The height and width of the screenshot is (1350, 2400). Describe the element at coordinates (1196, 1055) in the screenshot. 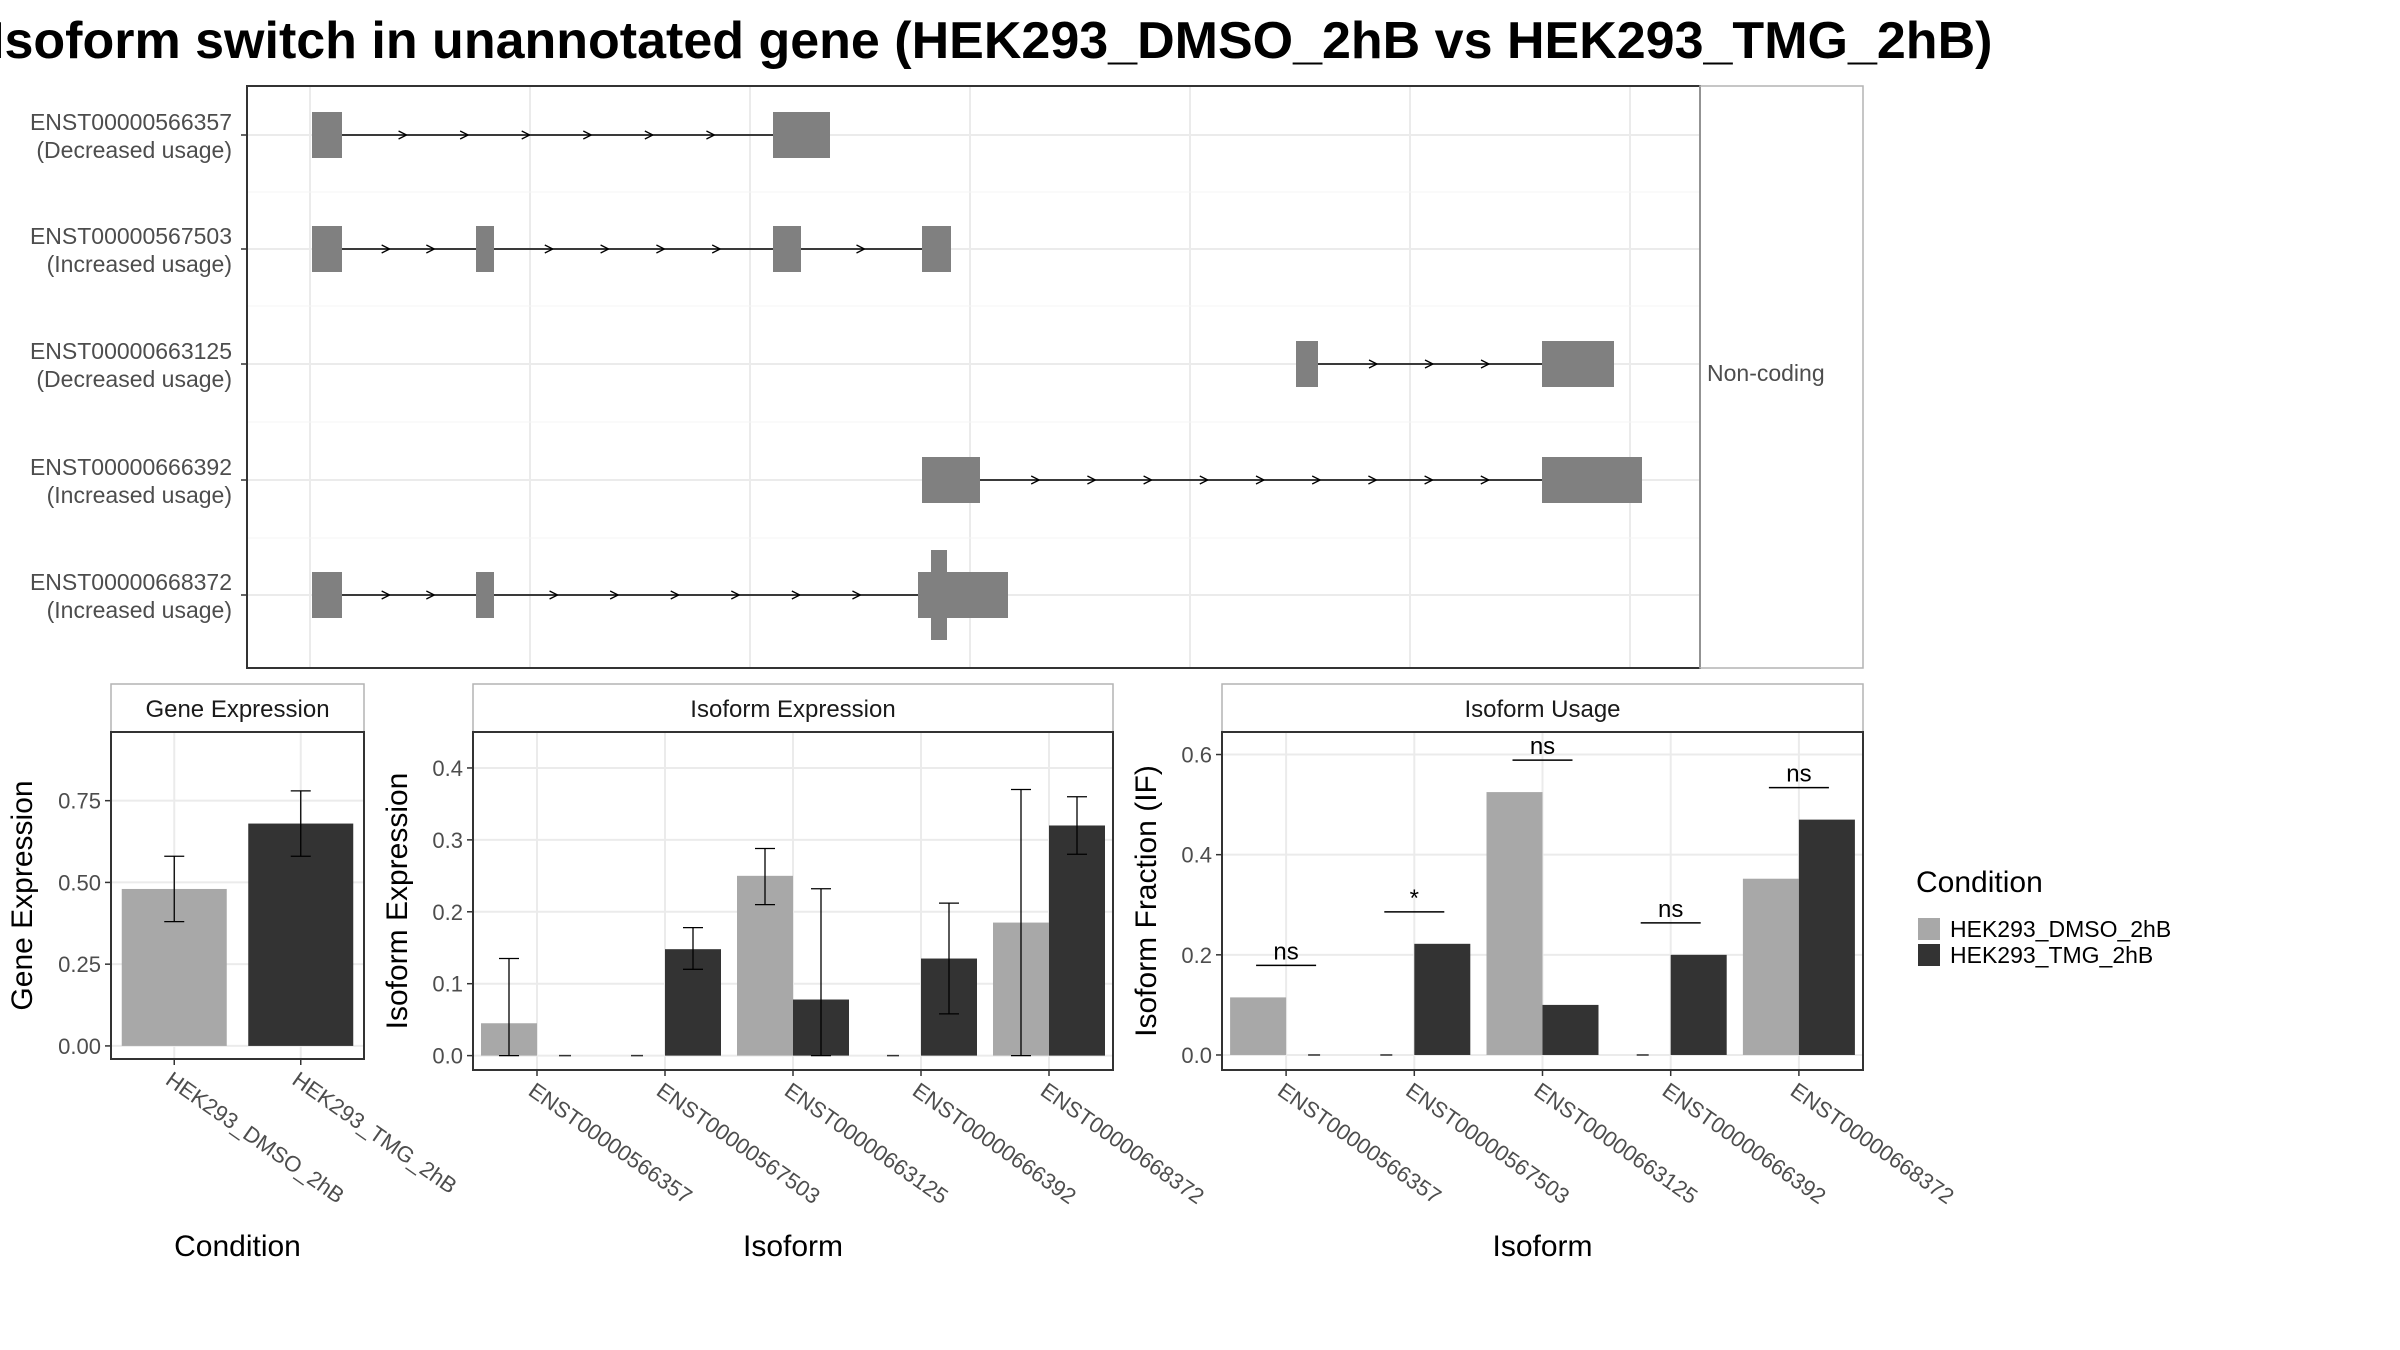

I see `y-tick-label: 0.0` at that location.